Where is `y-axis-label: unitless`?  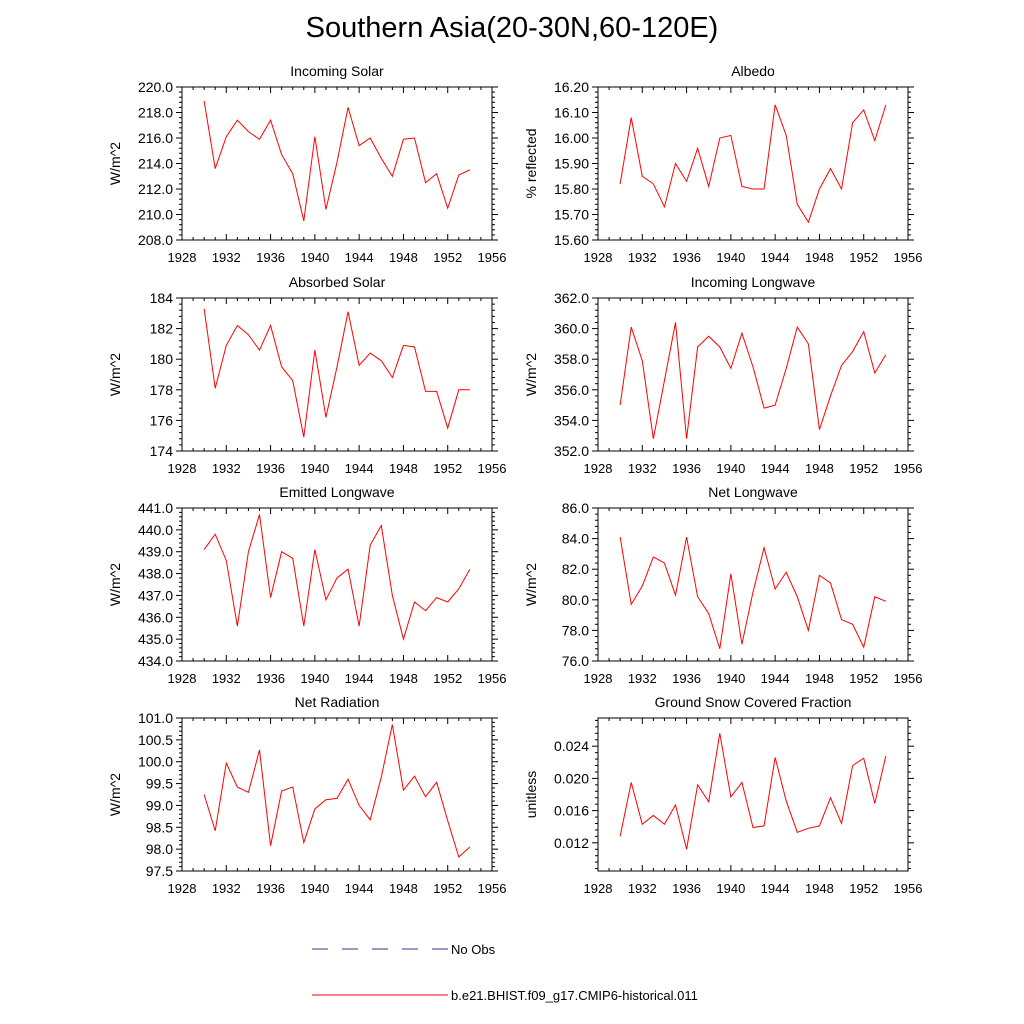
y-axis-label: unitless is located at coordinates (531, 794).